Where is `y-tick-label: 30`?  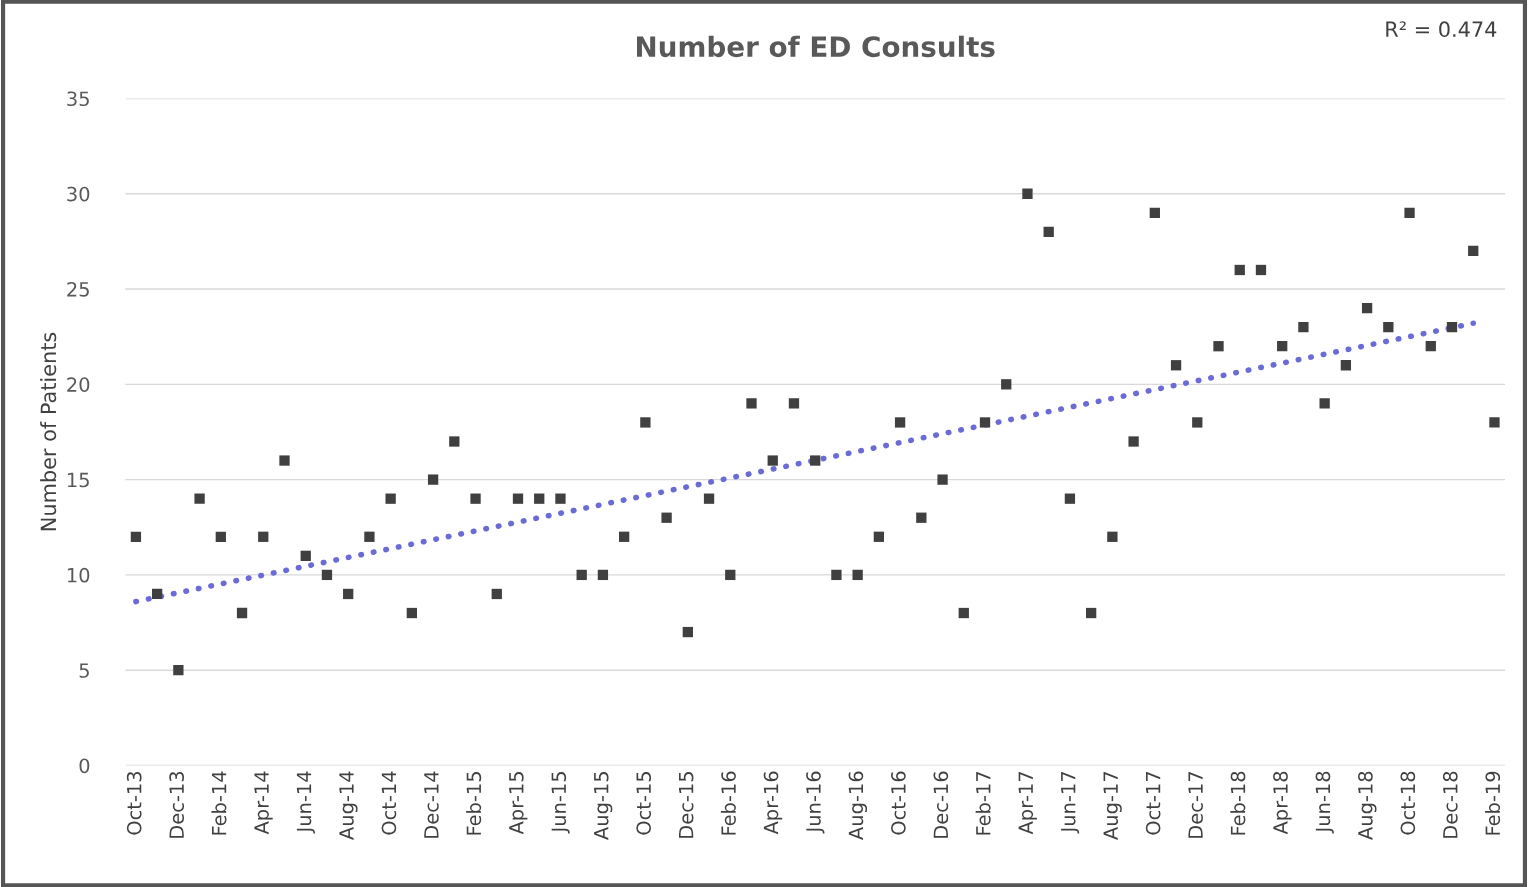
y-tick-label: 30 is located at coordinates (78, 194).